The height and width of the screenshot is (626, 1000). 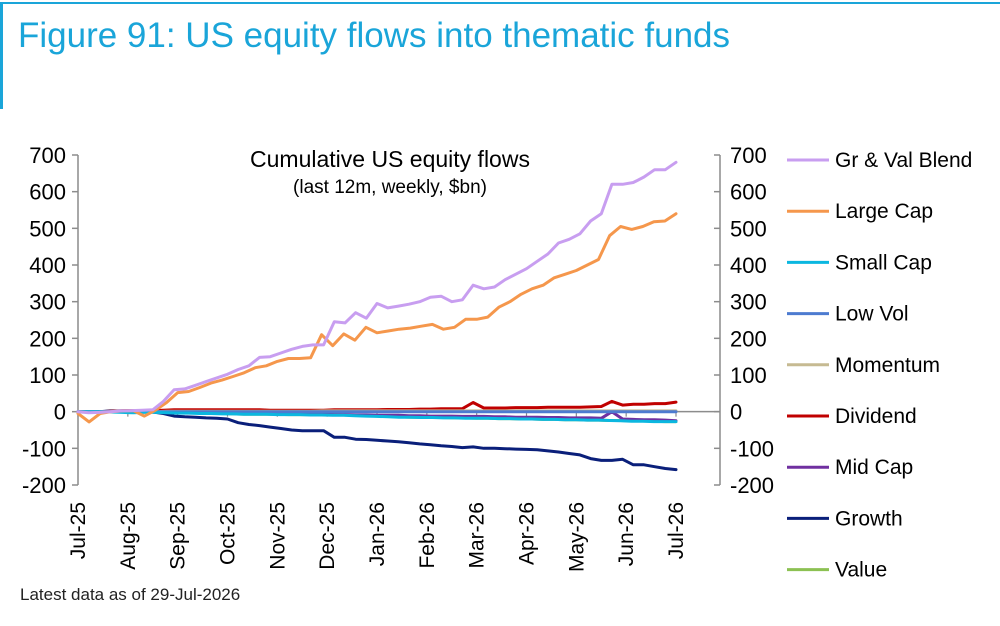 I want to click on footnote: Latest data as of 29-Jul-2026, so click(x=130, y=594).